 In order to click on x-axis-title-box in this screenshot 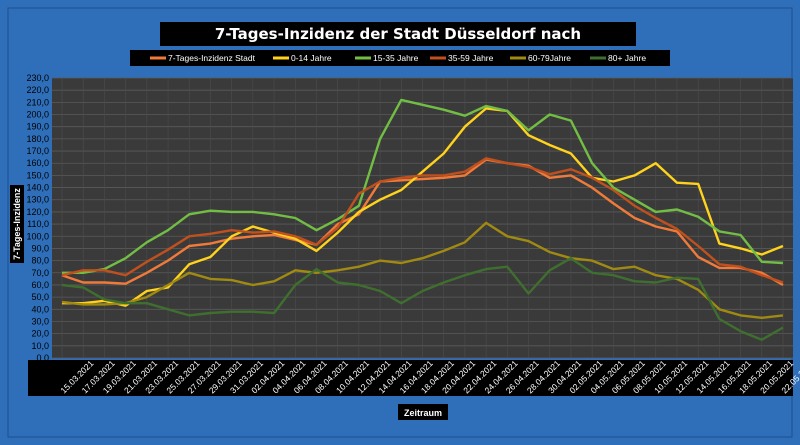, I will do `click(423, 412)`.